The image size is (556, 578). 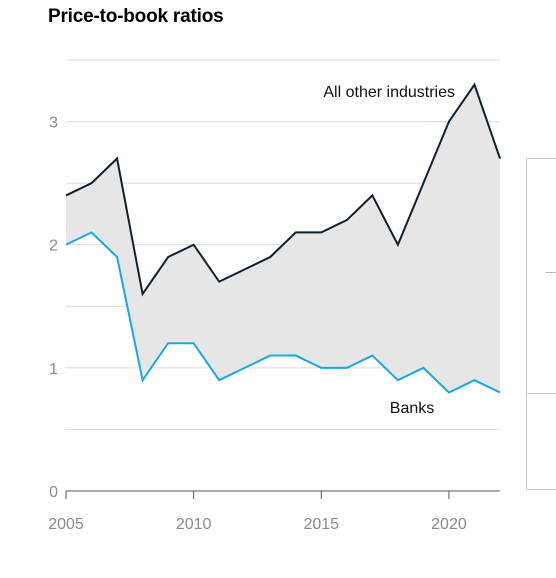 What do you see at coordinates (53, 246) in the screenshot?
I see `y-tick-label: 2` at bounding box center [53, 246].